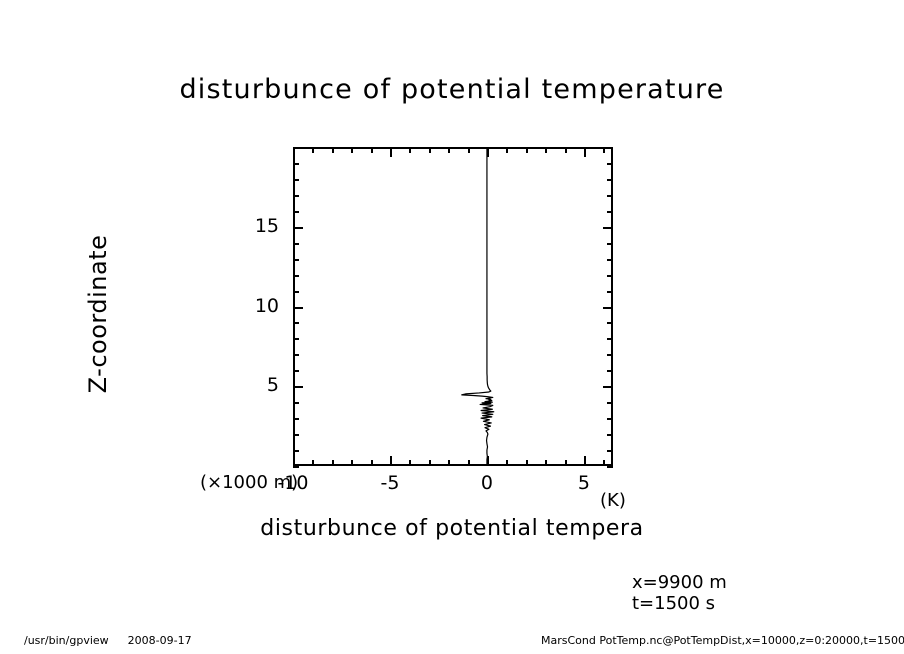  Describe the element at coordinates (266, 225) in the screenshot. I see `y-tick-label: 15` at that location.